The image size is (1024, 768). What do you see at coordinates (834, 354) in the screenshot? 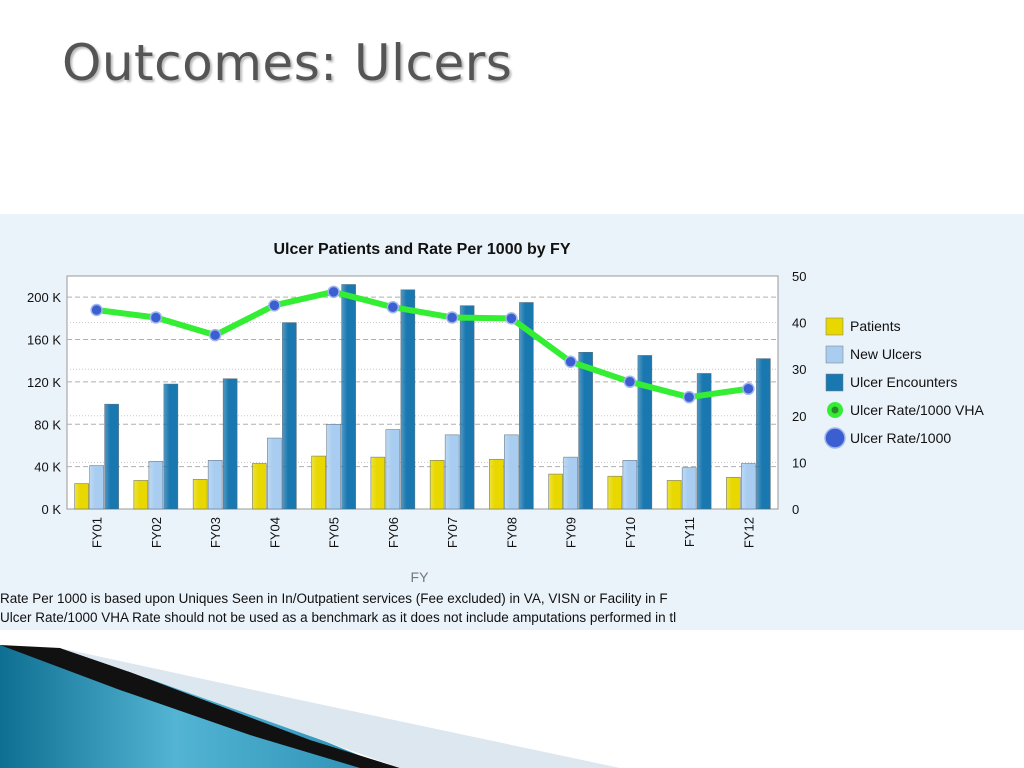
I see `legend-swatch-new-ulcers` at bounding box center [834, 354].